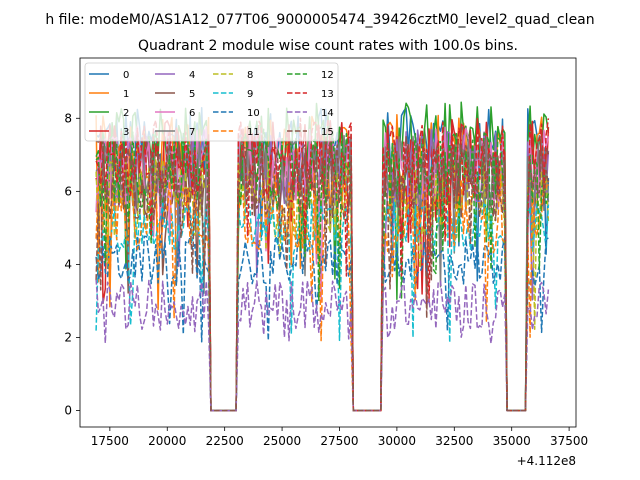 This screenshot has width=640, height=480. What do you see at coordinates (250, 75) in the screenshot?
I see `legend-label-8: 8` at bounding box center [250, 75].